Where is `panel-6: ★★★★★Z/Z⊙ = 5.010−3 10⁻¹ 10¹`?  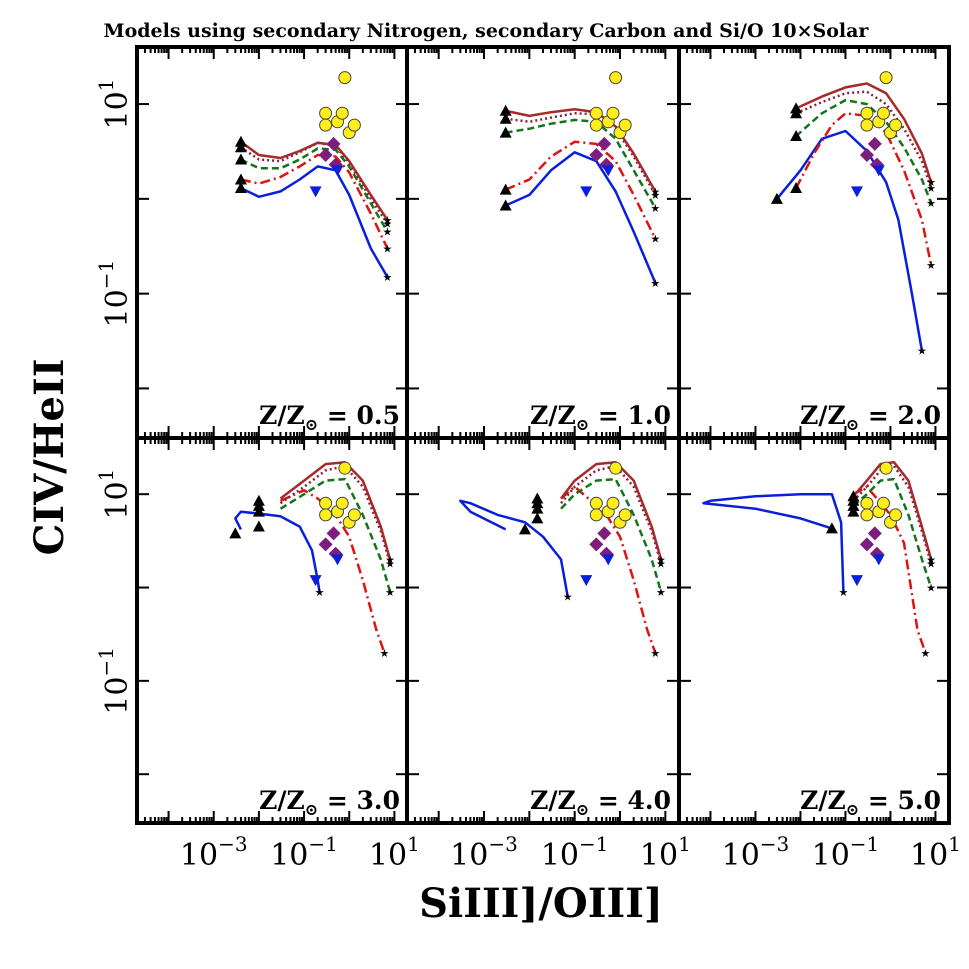
panel-6: ★★★★★Z/Z⊙ = 5.010−3 10⁻¹ 10¹ is located at coordinates (819, 654).